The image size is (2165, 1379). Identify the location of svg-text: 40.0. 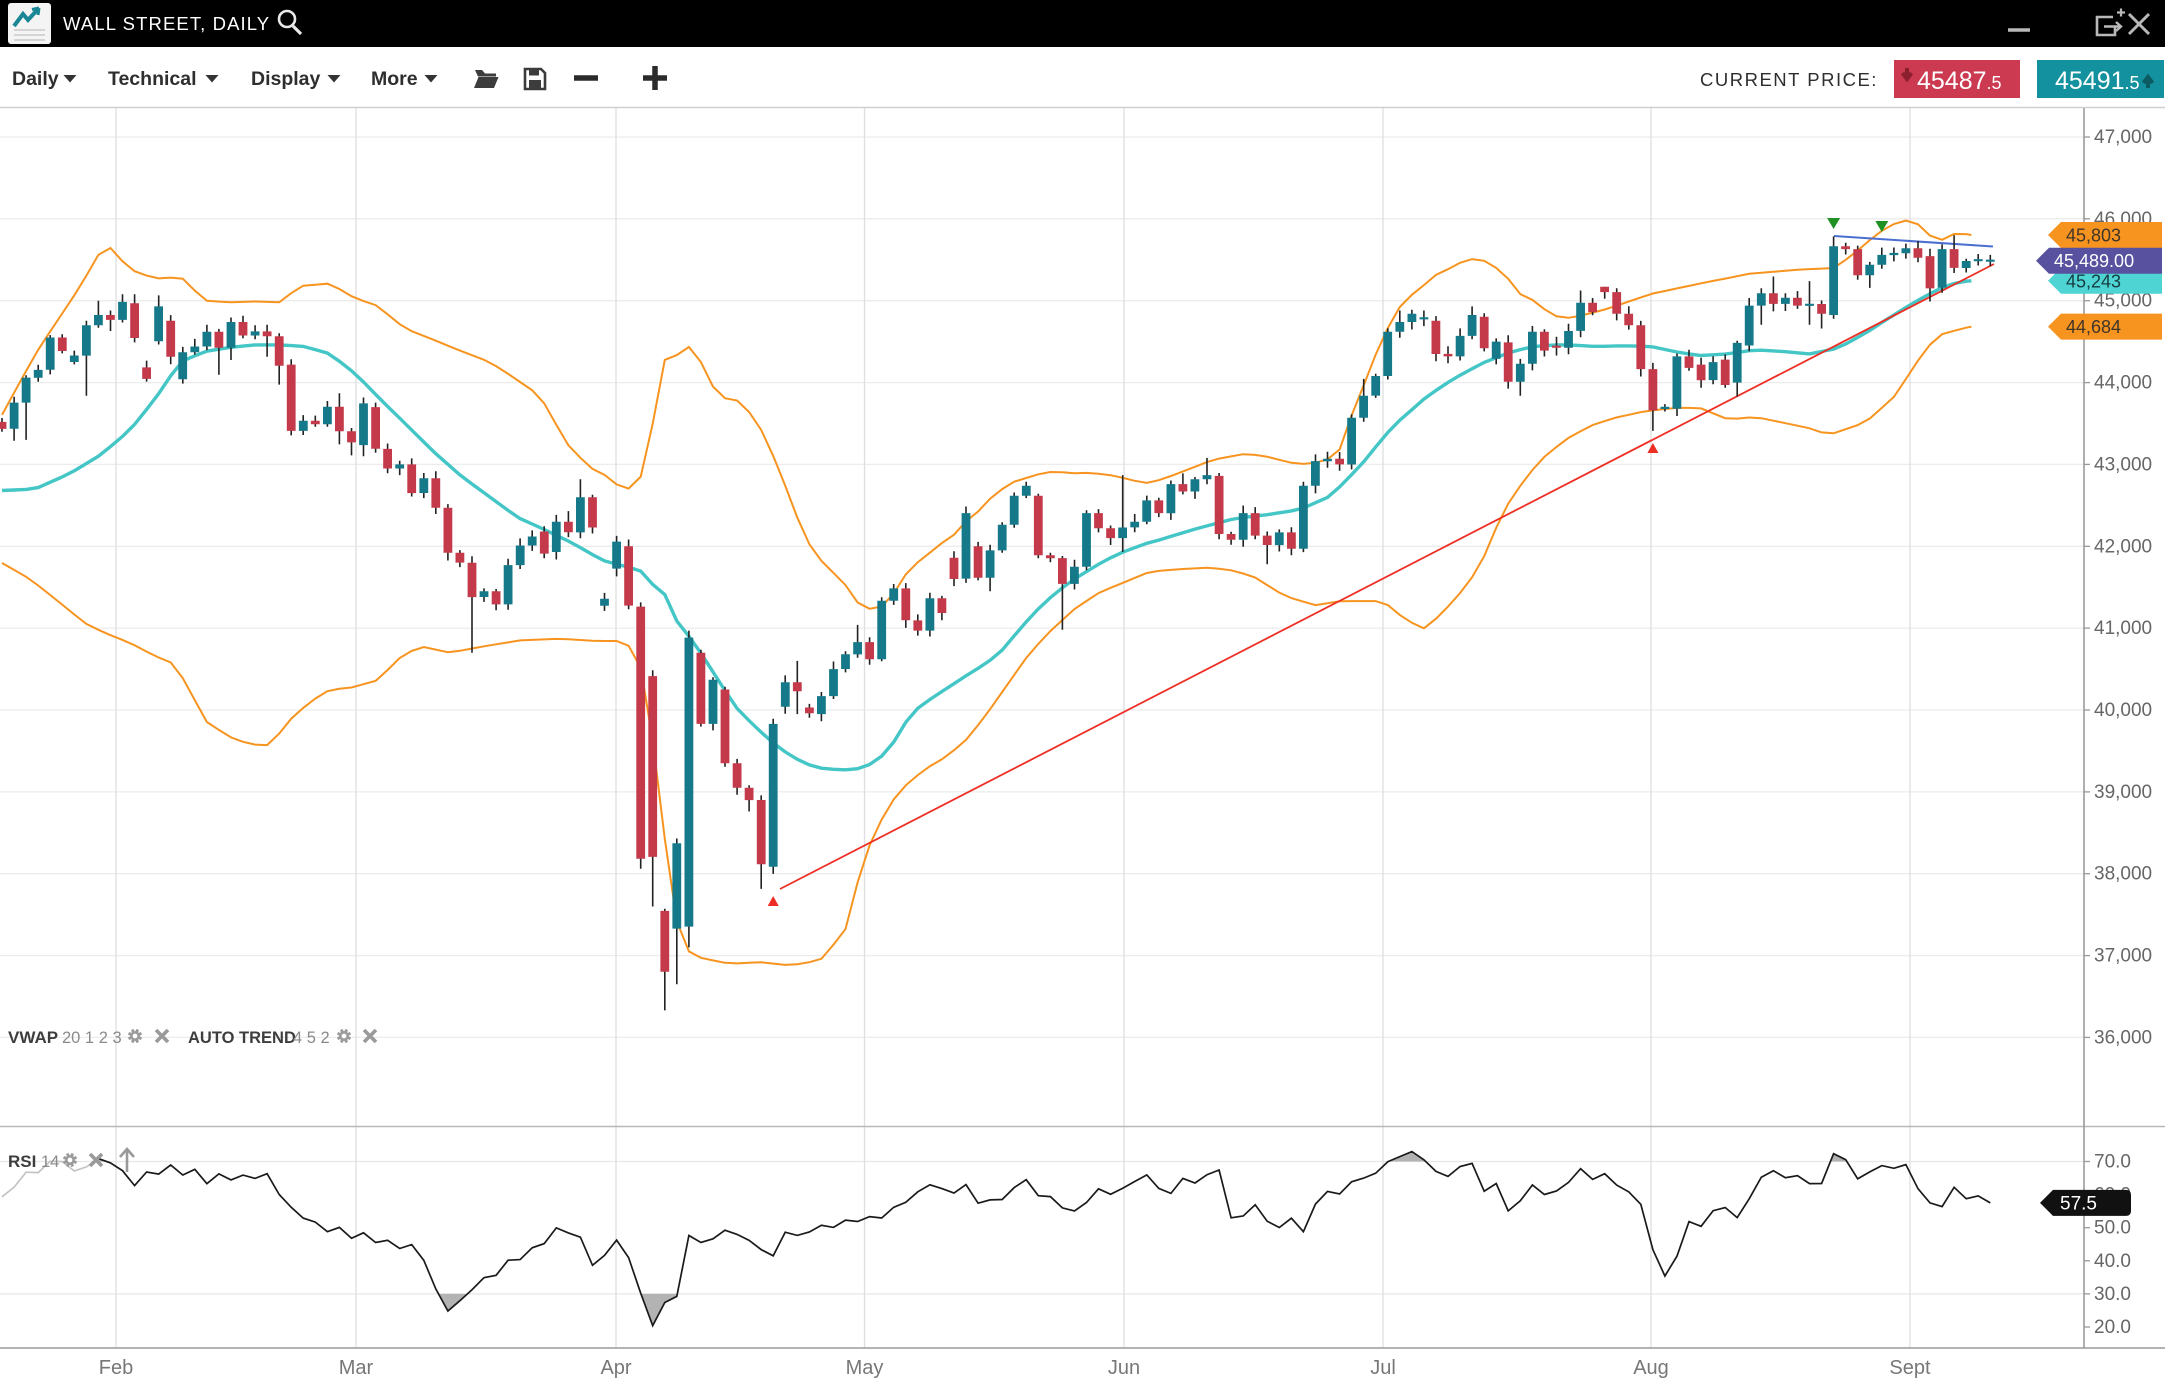
(2112, 1261).